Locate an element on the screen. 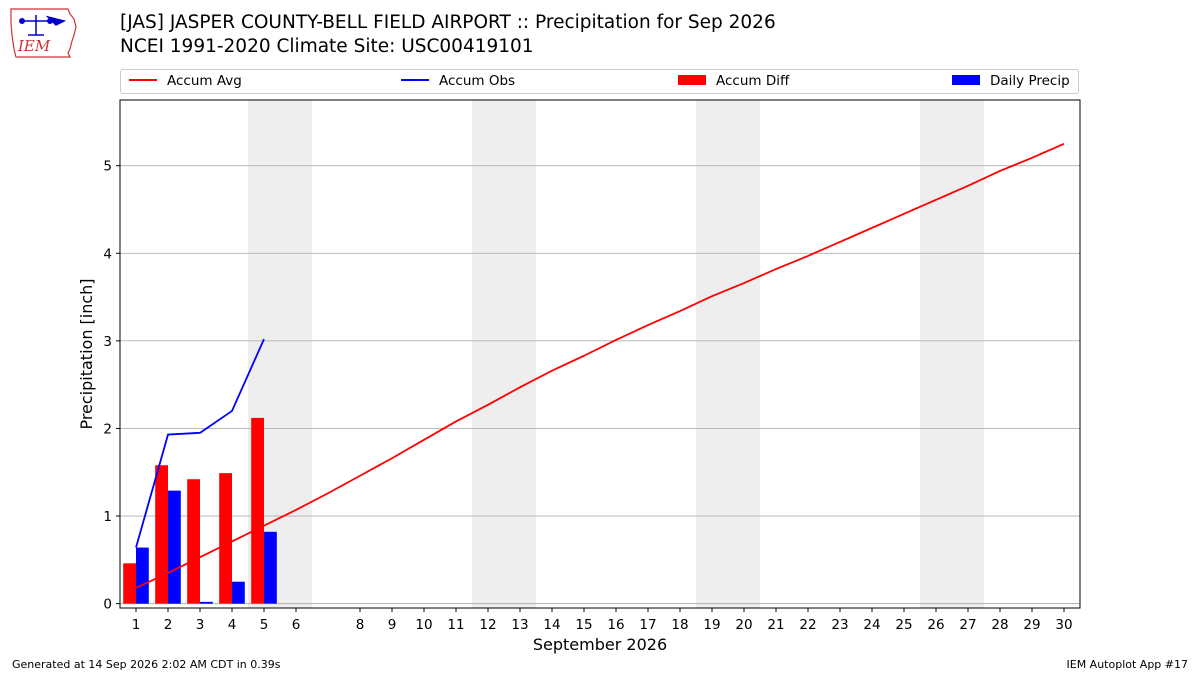 This screenshot has height=675, width=1200. x-tick-label: 10 is located at coordinates (423, 625).